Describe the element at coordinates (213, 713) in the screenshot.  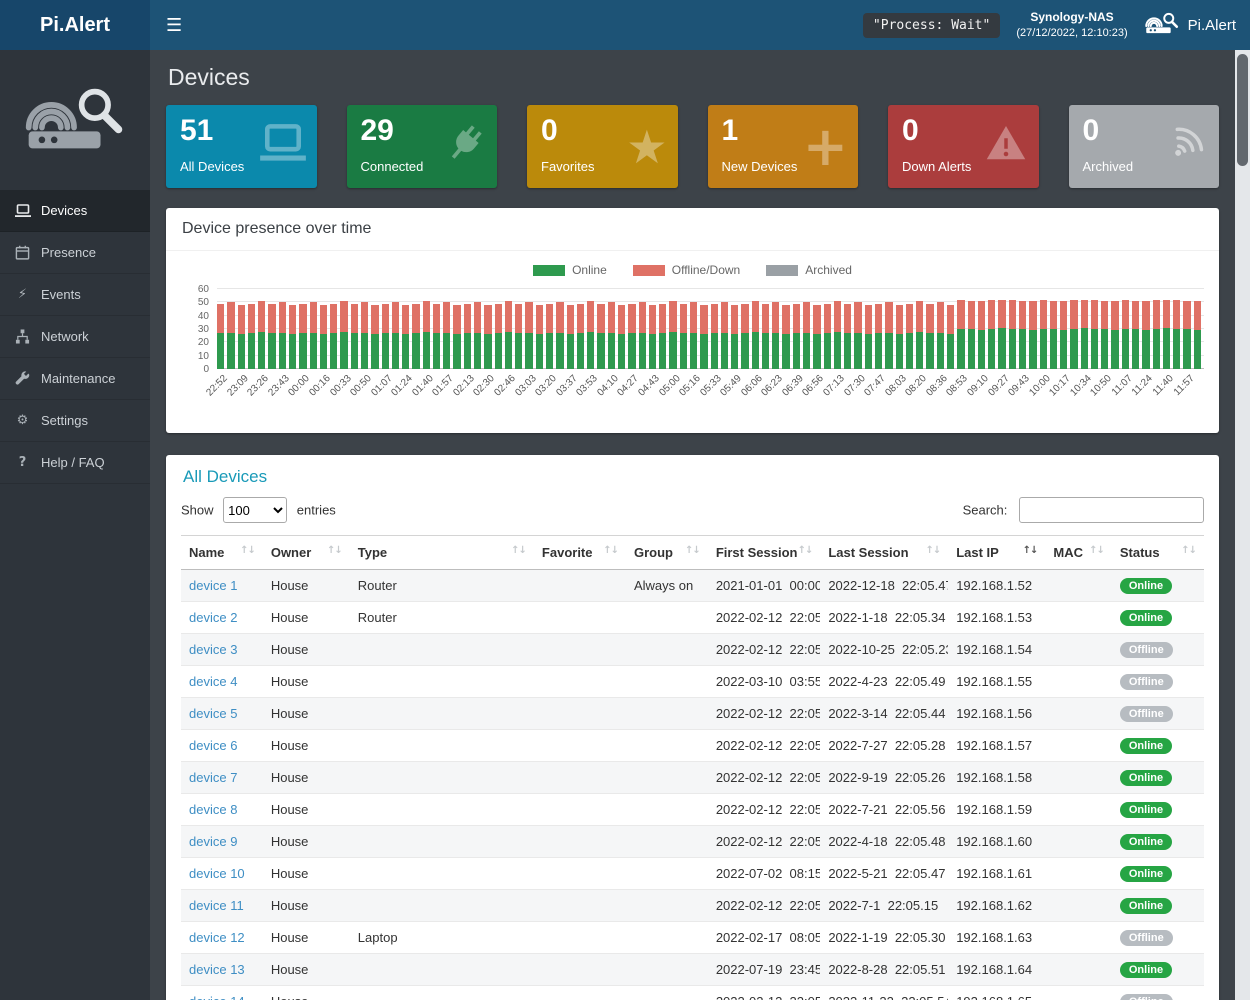
I see `device-link: device 5` at that location.